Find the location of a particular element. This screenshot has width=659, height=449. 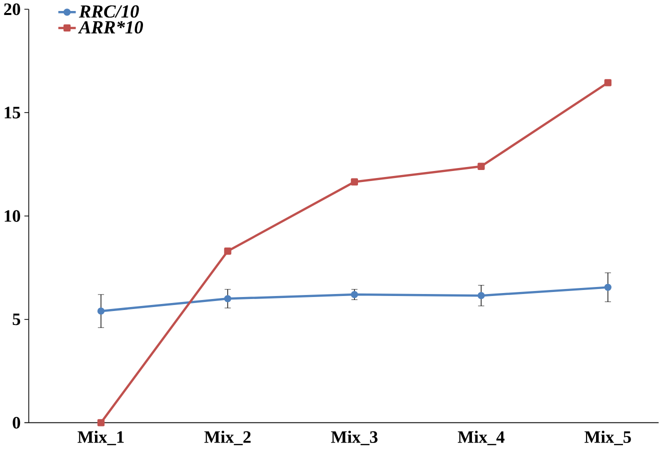

x-tick-label: Mix_3 is located at coordinates (354, 438).